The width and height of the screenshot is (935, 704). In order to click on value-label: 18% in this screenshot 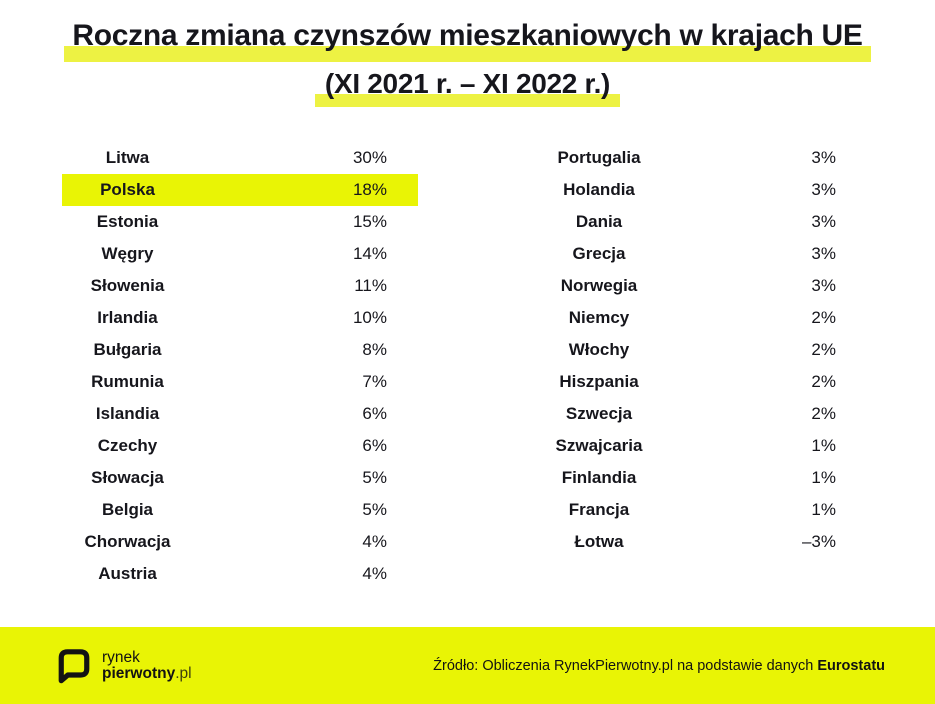, I will do `click(369, 189)`.